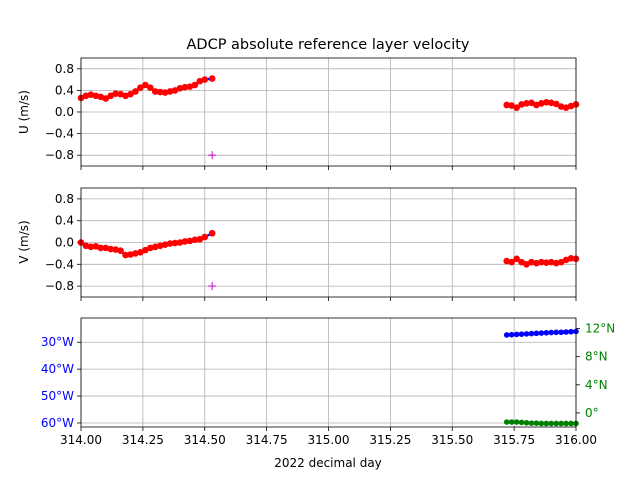 This screenshot has height=480, width=640. I want to click on longitude-tick-label: 50°W, so click(57, 396).